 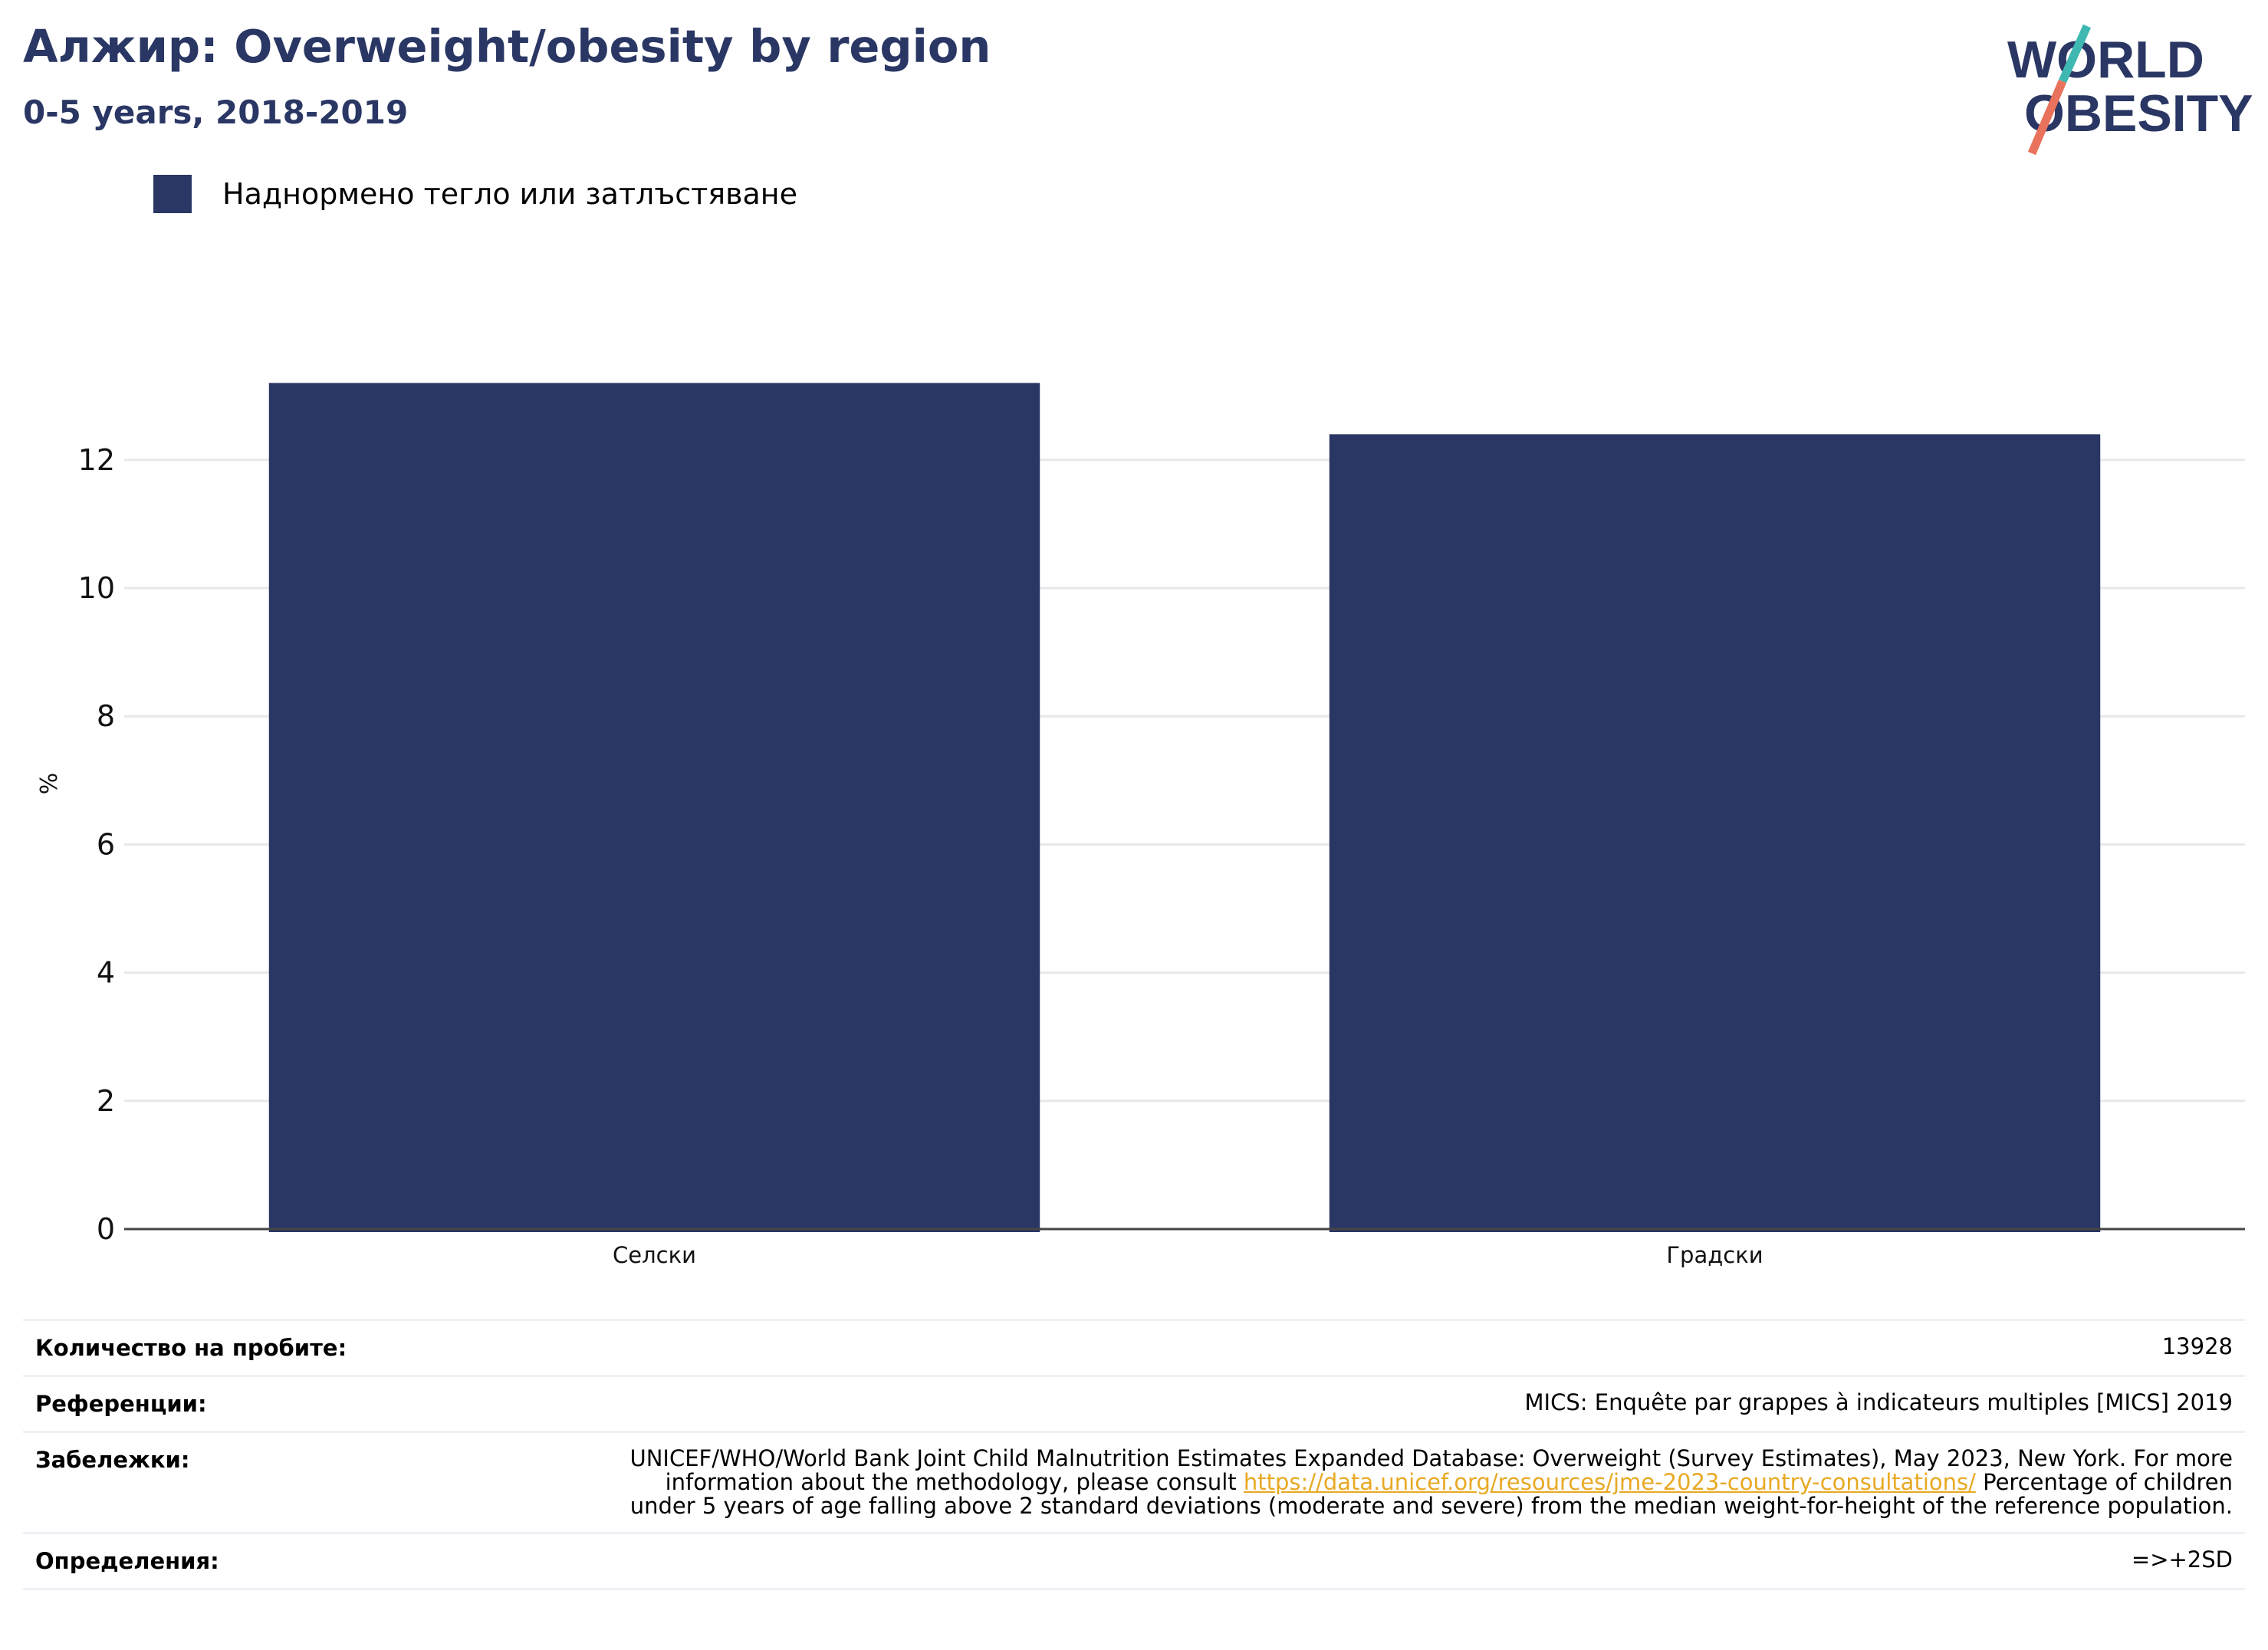 What do you see at coordinates (121, 1404) in the screenshot?
I see `references-label: Референции:` at bounding box center [121, 1404].